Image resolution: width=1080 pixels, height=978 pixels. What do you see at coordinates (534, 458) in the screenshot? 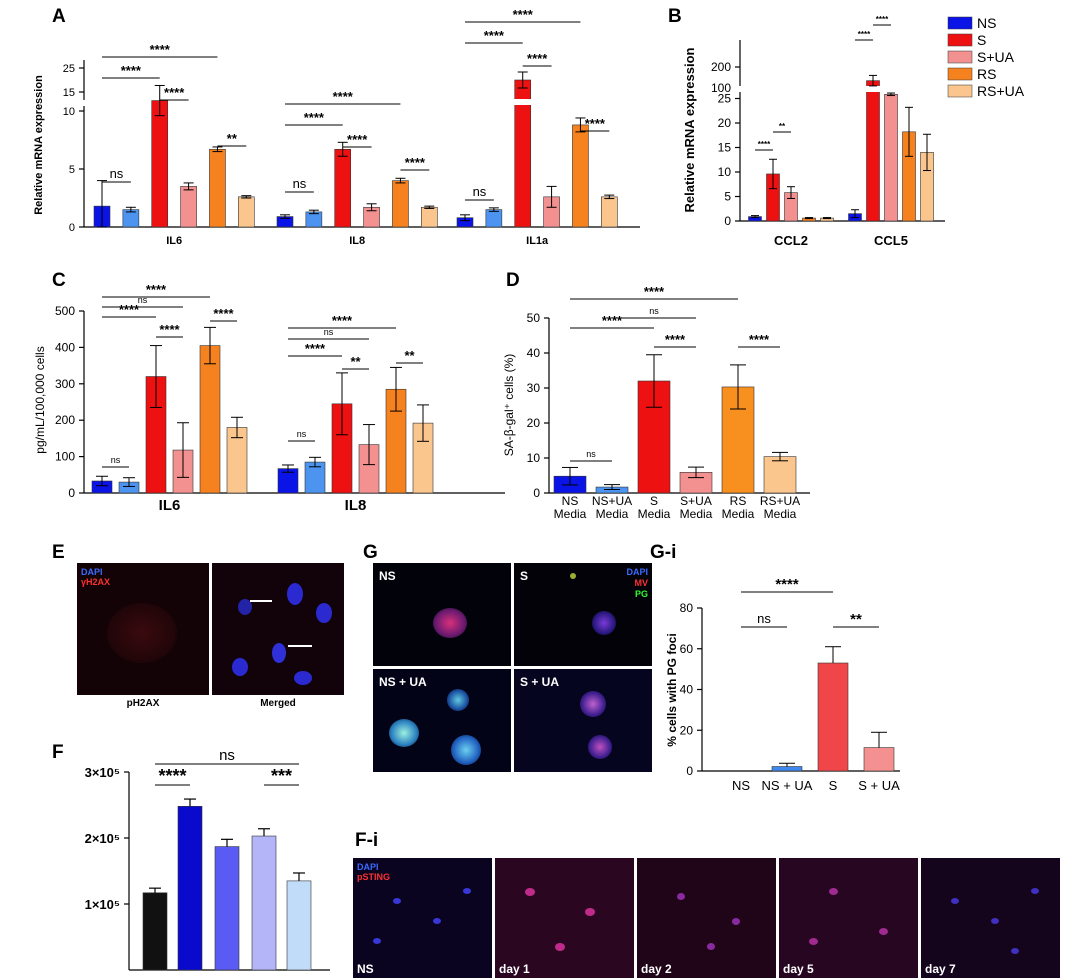
I see `d-y-tick-label: 10` at bounding box center [534, 458].